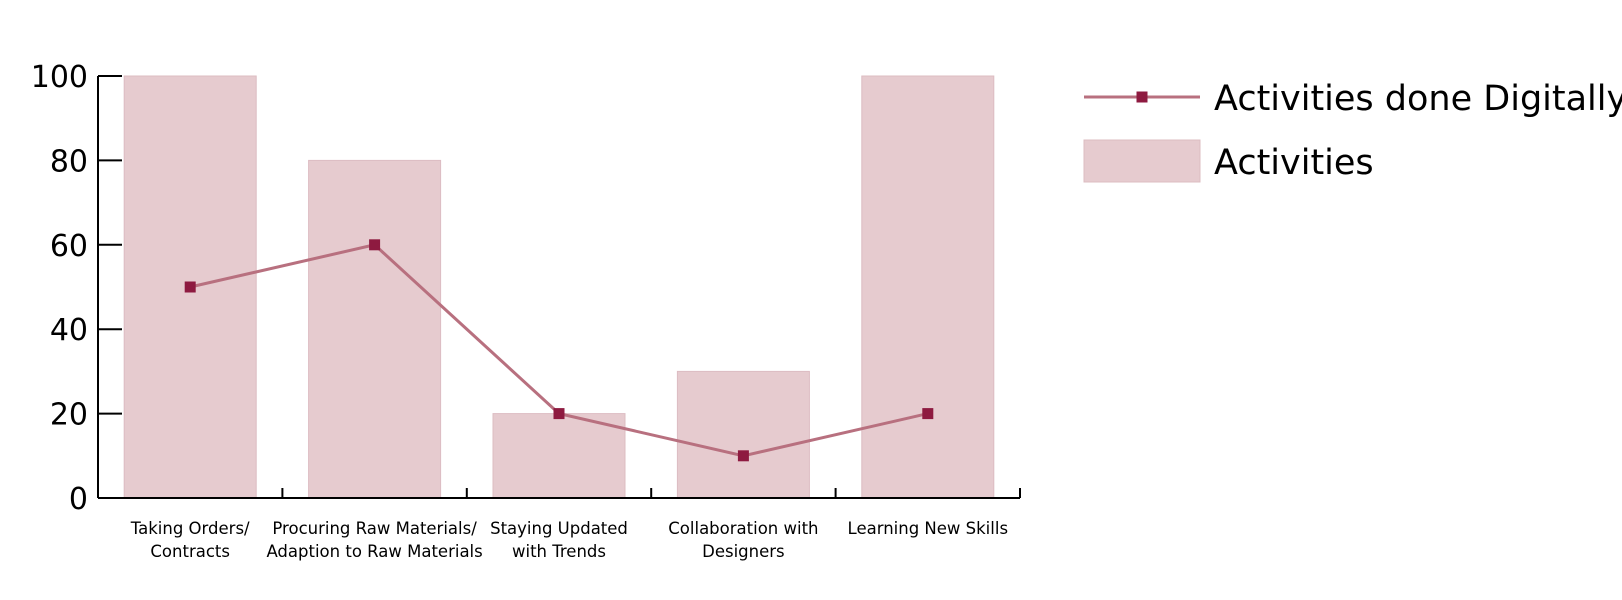 The height and width of the screenshot is (600, 1622). What do you see at coordinates (1418, 99) in the screenshot?
I see `legend-label-digital: Activities done Digitally` at bounding box center [1418, 99].